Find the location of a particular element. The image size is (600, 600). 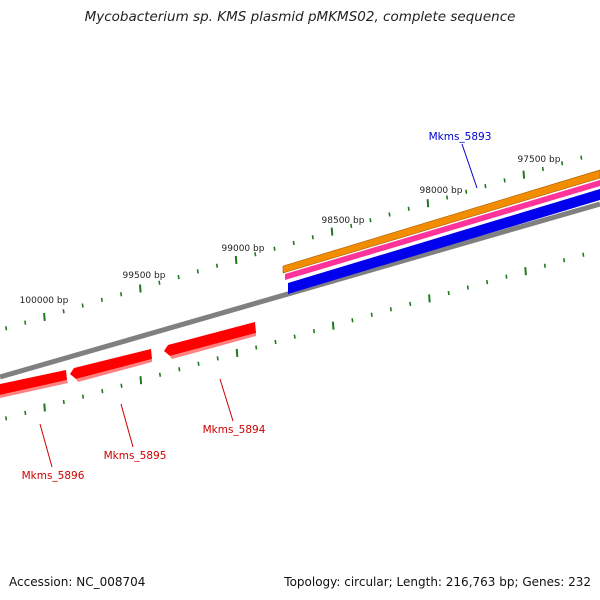

accession-text: Accession: NC_008704 is located at coordinates (77, 582).